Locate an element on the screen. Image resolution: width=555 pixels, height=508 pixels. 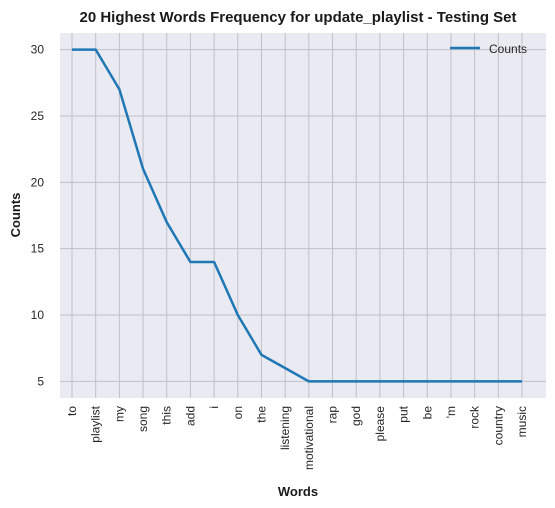
y-tick-label: 15 is located at coordinates (38, 249).